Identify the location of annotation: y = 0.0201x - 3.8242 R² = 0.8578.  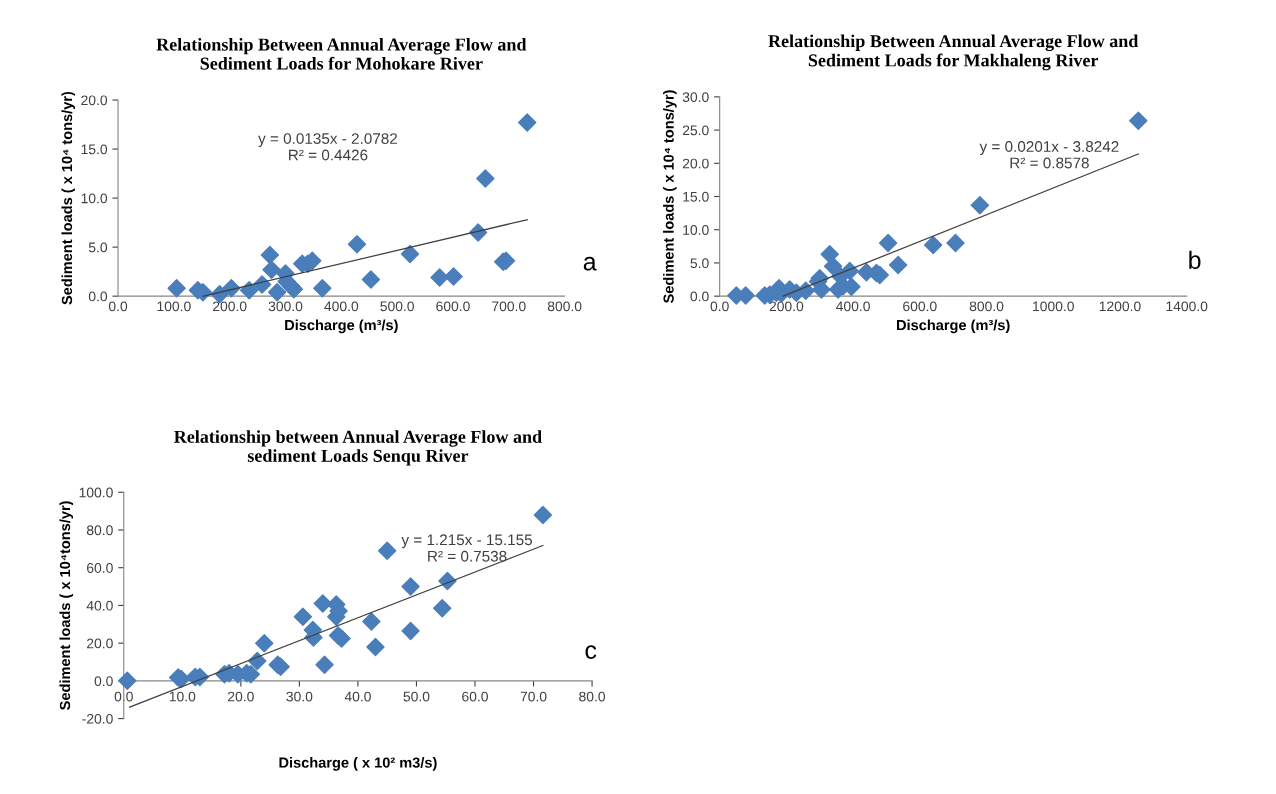
(1049, 155).